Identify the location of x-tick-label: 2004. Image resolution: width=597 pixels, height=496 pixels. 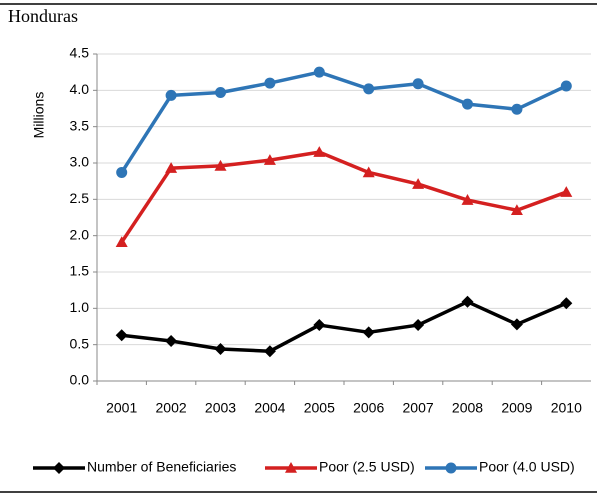
(269, 408).